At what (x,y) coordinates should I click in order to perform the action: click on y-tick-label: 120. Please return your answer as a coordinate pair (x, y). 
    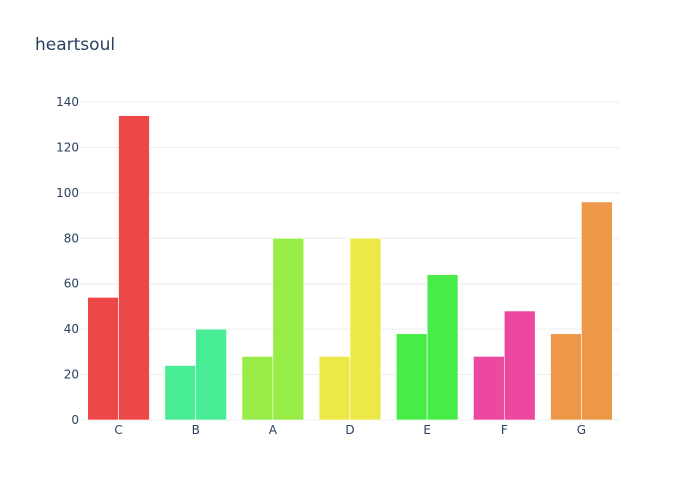
    Looking at the image, I should click on (67, 147).